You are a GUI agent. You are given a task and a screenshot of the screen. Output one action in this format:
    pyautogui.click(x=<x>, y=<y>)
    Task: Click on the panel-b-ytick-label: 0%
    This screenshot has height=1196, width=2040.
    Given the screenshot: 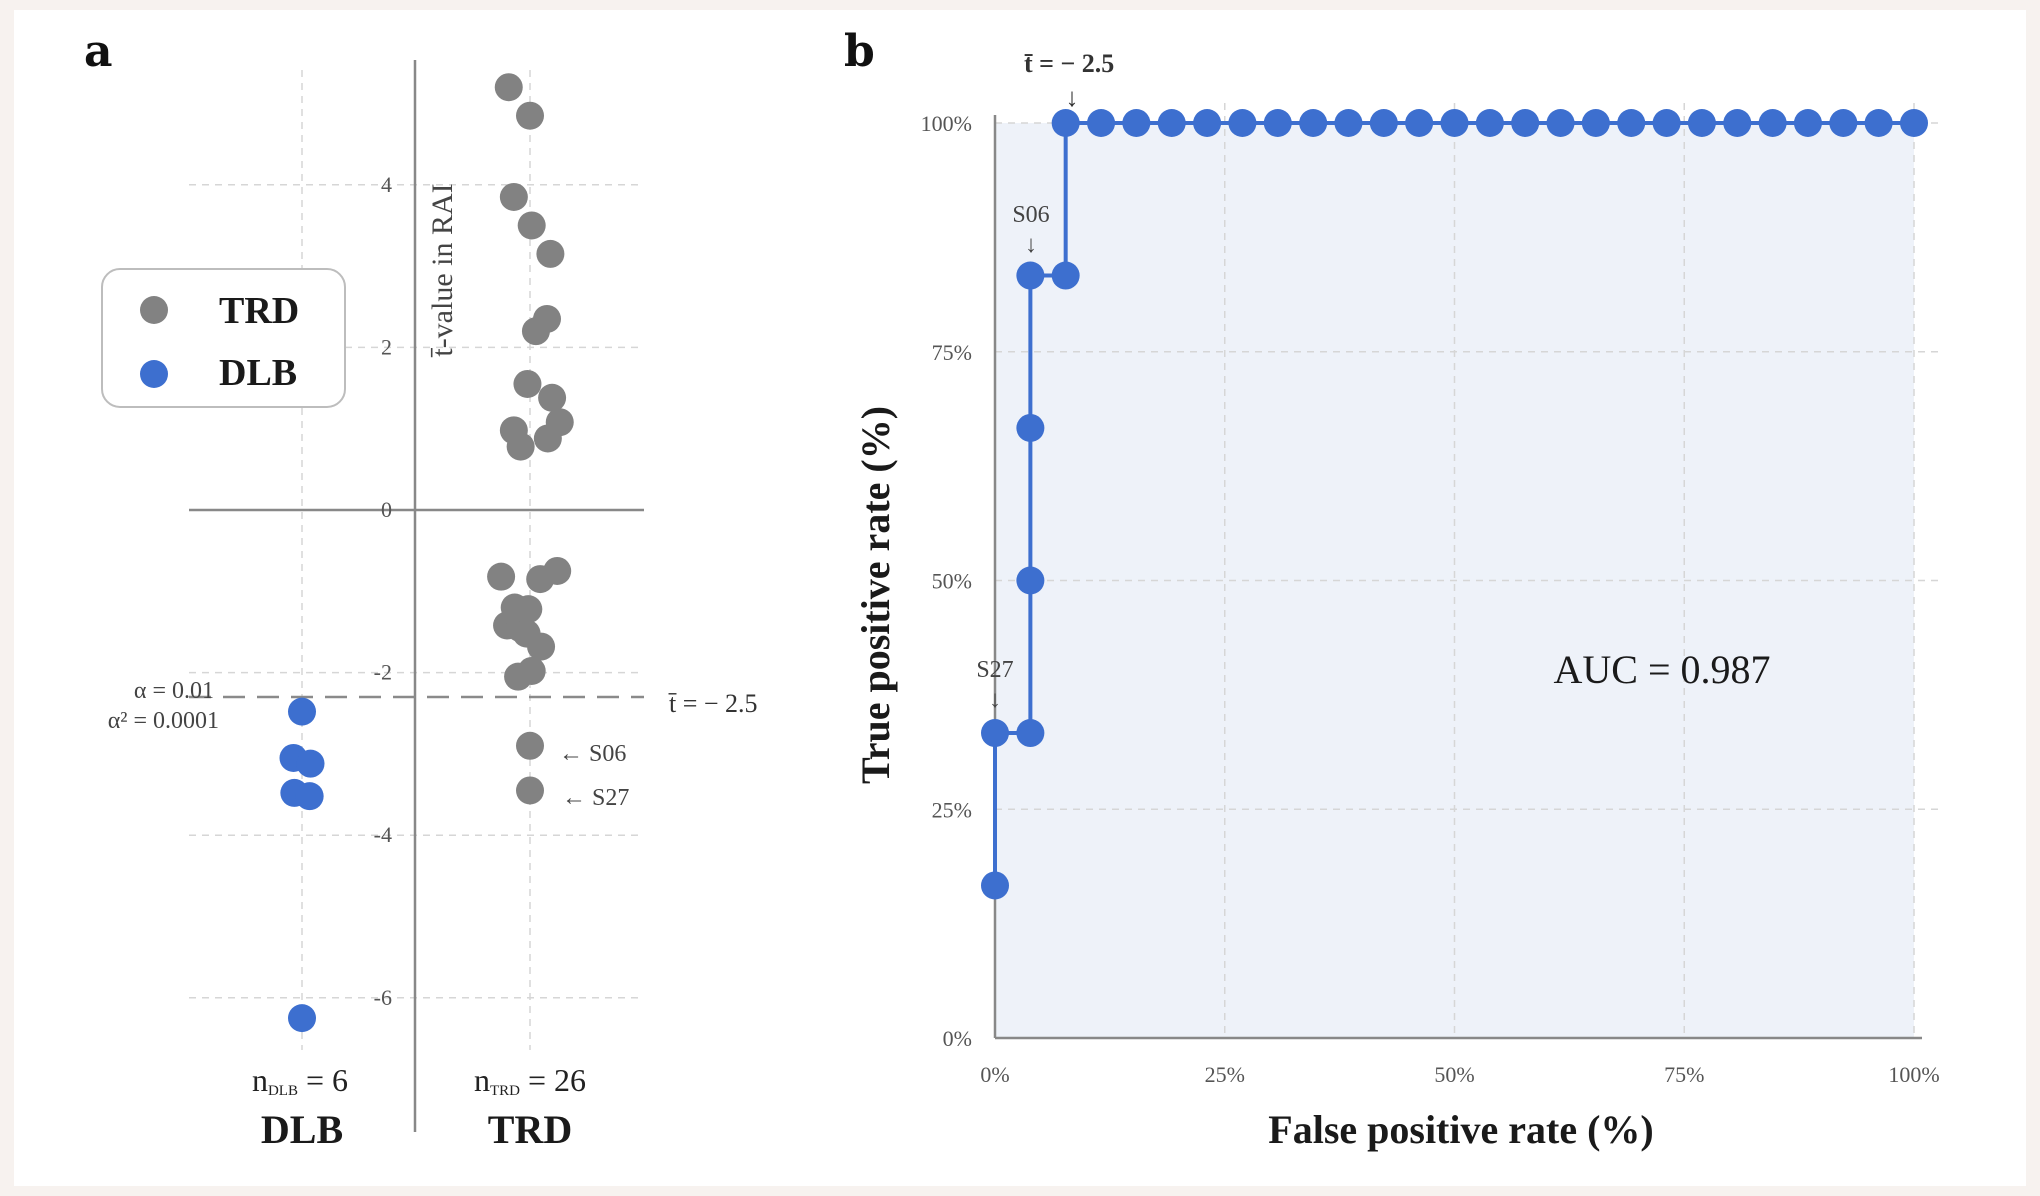 What is the action you would take?
    pyautogui.click(x=957, y=1038)
    